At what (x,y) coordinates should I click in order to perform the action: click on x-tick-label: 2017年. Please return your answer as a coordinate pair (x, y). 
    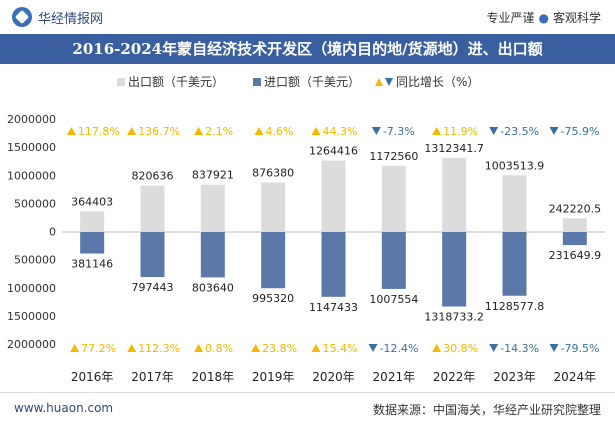
    Looking at the image, I should click on (152, 377).